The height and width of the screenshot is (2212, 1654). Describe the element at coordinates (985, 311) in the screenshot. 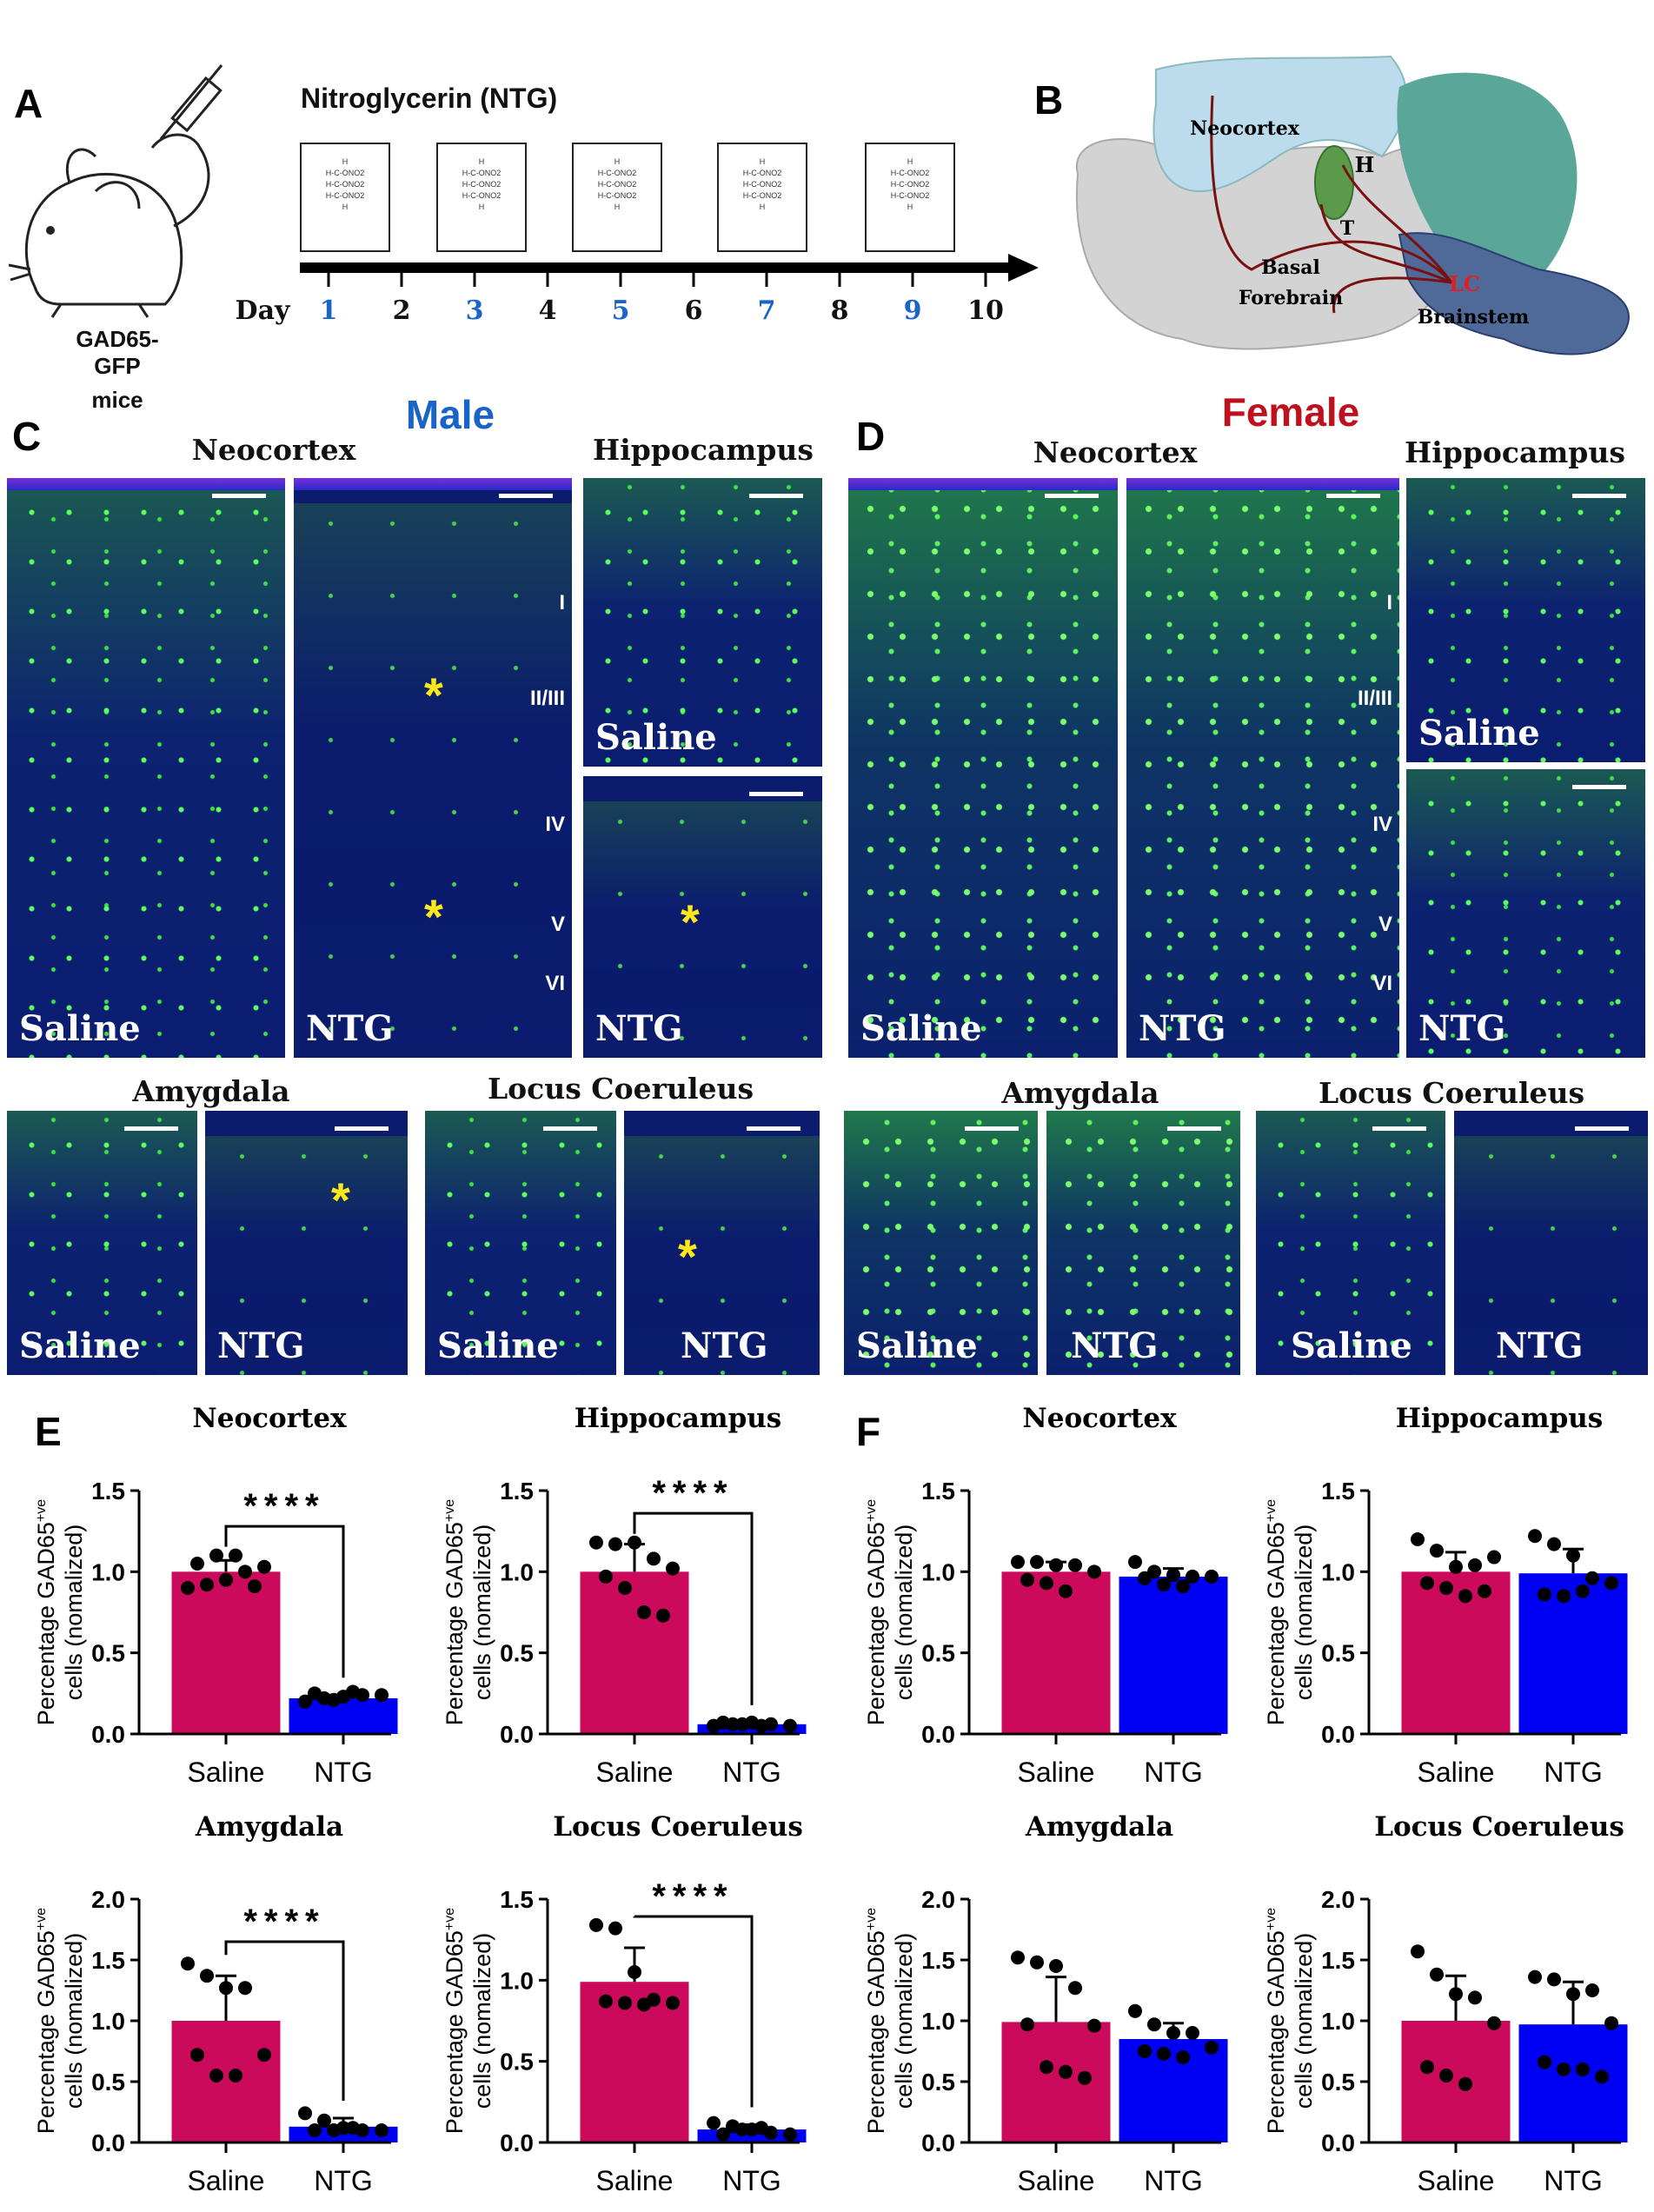

I see `day-number: 10` at that location.